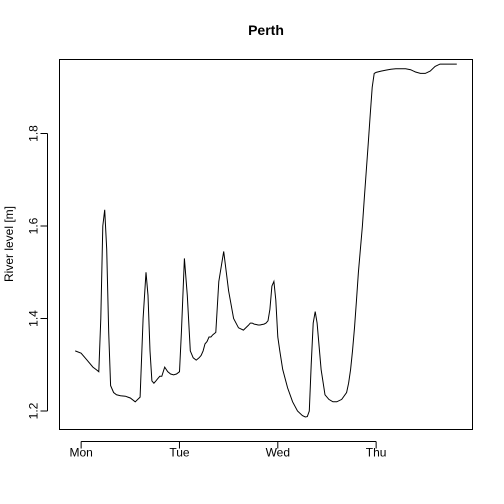 Image resolution: width=504 pixels, height=504 pixels. What do you see at coordinates (34, 410) in the screenshot?
I see `y-tick-label: 1.2` at bounding box center [34, 410].